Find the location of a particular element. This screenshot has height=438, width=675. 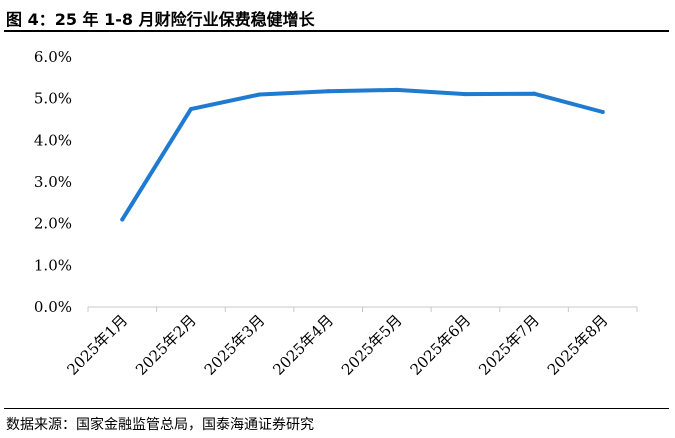

x-tick-label: 2025年8月 is located at coordinates (578, 345).